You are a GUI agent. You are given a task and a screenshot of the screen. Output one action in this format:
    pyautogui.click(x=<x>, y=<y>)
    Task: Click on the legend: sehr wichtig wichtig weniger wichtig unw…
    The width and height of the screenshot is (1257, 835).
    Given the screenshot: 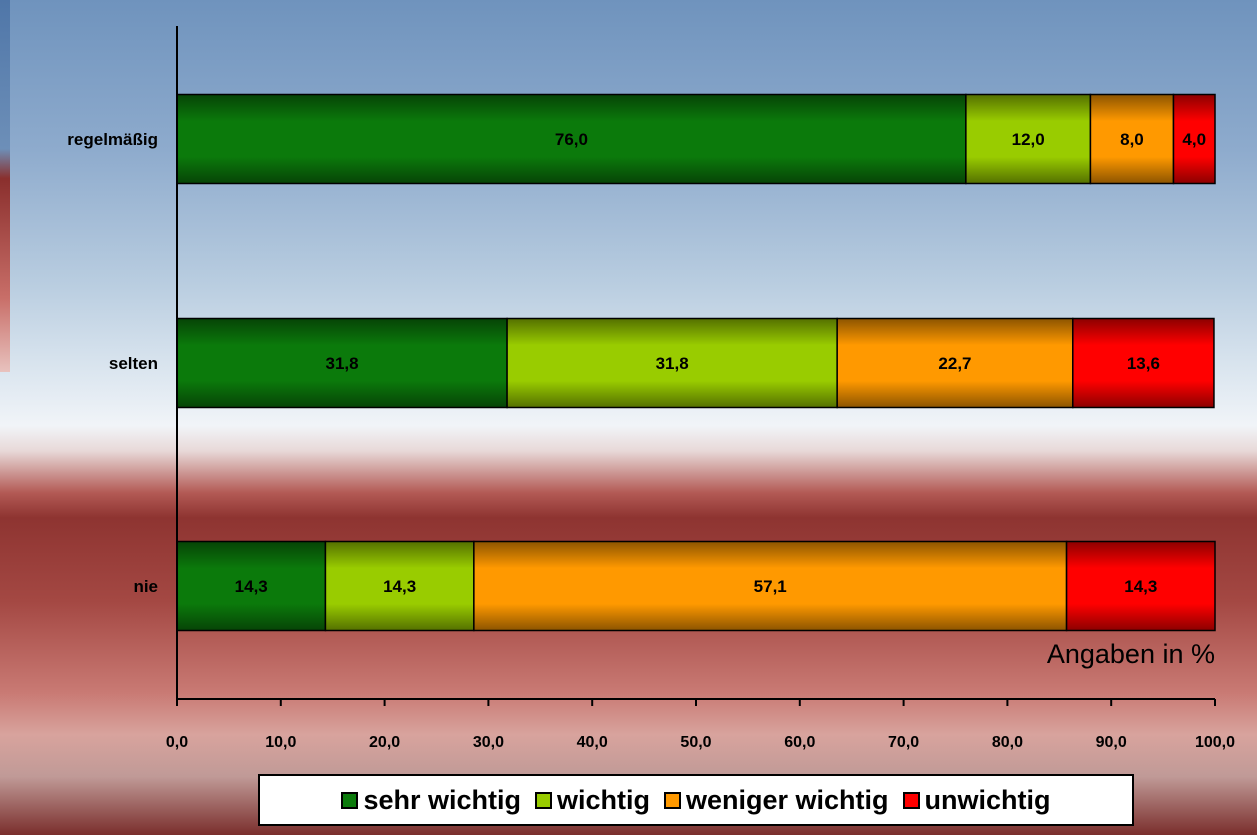 What is the action you would take?
    pyautogui.click(x=696, y=800)
    